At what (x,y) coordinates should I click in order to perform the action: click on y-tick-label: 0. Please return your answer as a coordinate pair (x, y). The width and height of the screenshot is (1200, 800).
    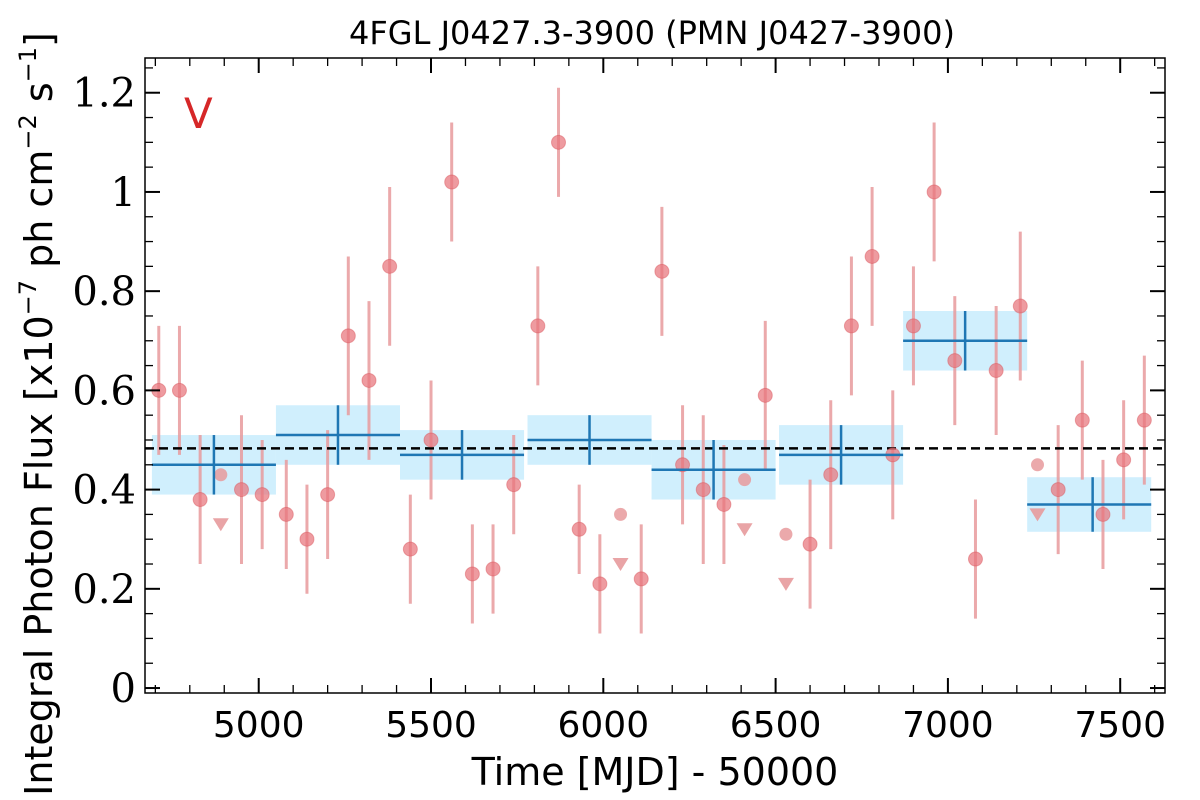
    Looking at the image, I should click on (123, 689).